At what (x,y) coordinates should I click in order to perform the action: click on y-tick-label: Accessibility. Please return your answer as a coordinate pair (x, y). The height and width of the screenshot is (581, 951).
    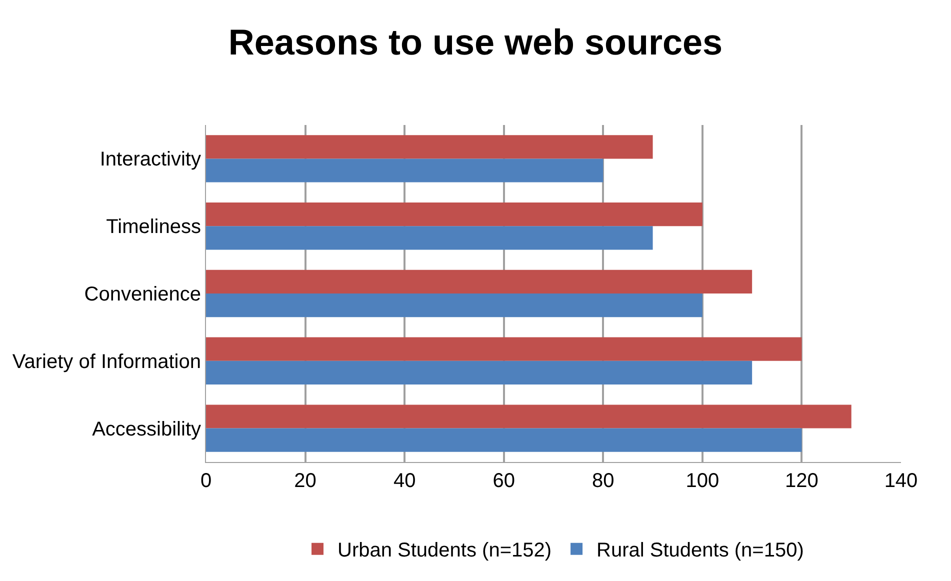
    Looking at the image, I should click on (146, 429).